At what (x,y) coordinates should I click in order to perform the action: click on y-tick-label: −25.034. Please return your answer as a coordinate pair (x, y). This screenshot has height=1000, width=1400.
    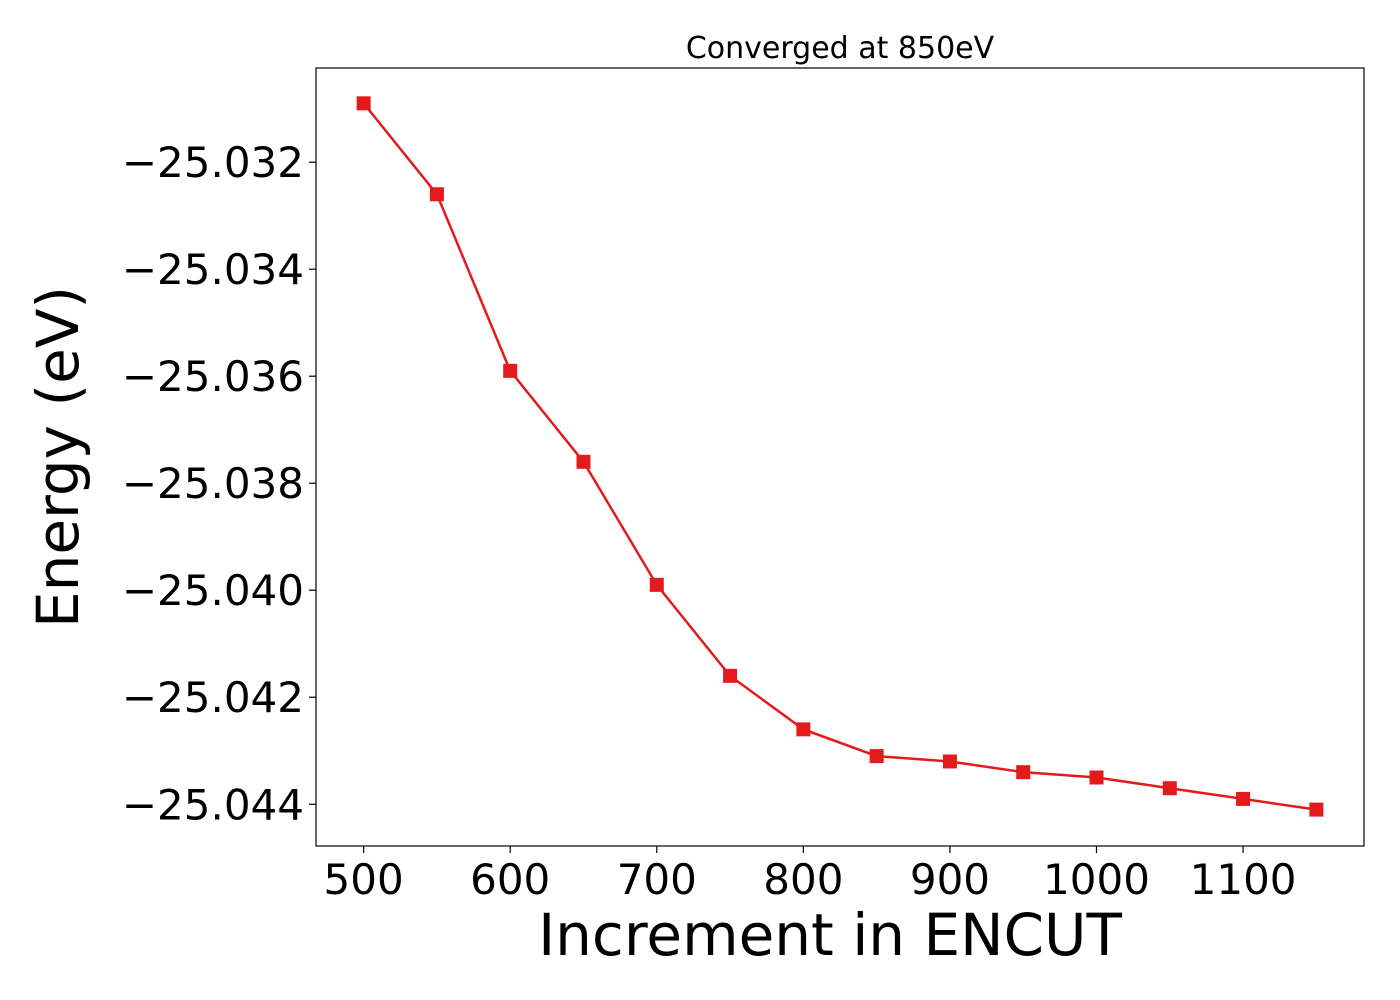
    Looking at the image, I should click on (213, 269).